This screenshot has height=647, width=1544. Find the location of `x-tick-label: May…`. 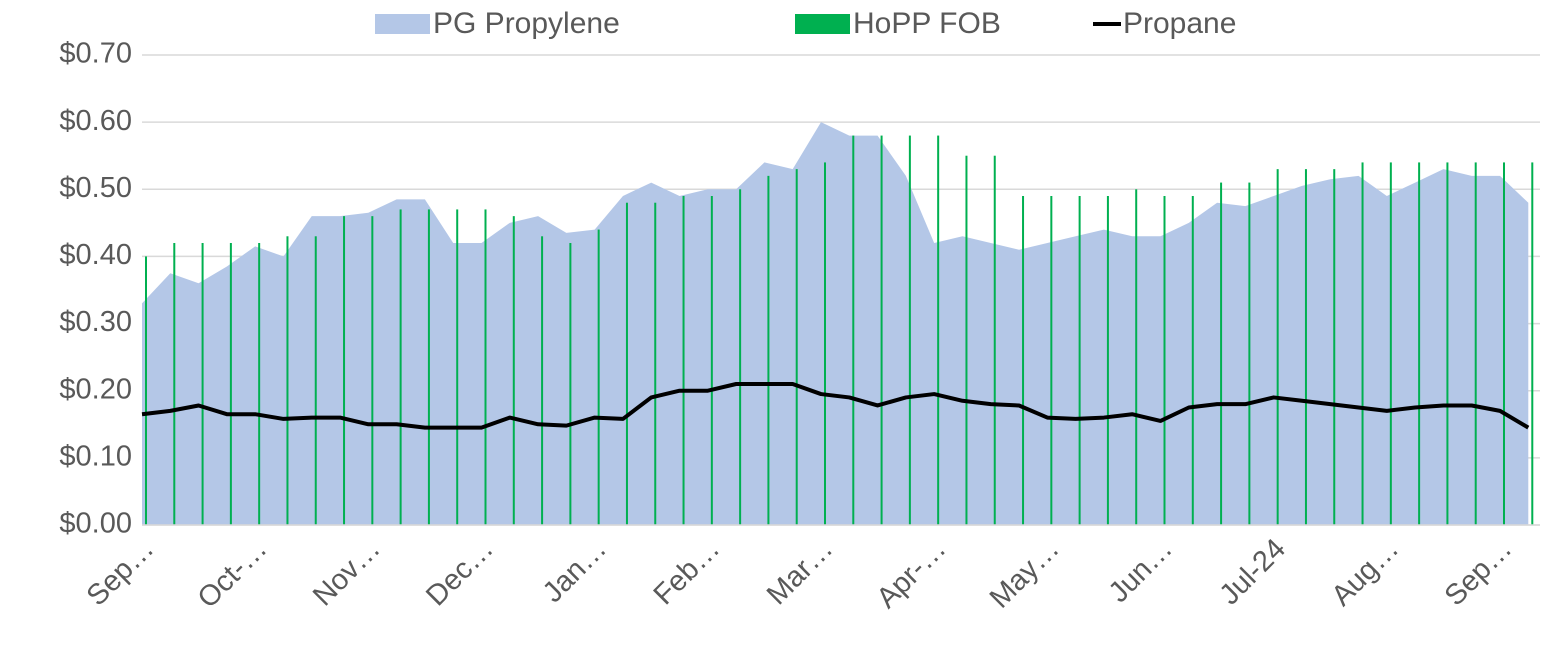

x-tick-label: May… is located at coordinates (1025, 574).